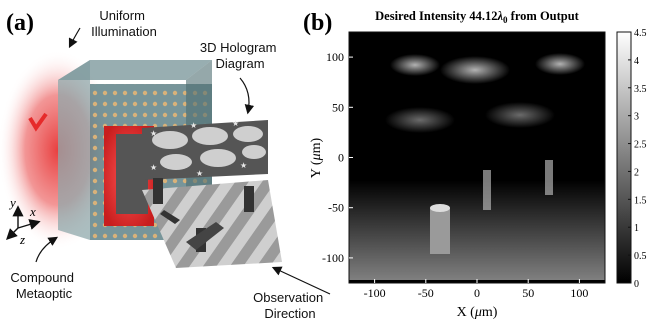 The width and height of the screenshot is (656, 322). Describe the element at coordinates (209, 148) in the screenshot. I see `cloud-icons` at that location.